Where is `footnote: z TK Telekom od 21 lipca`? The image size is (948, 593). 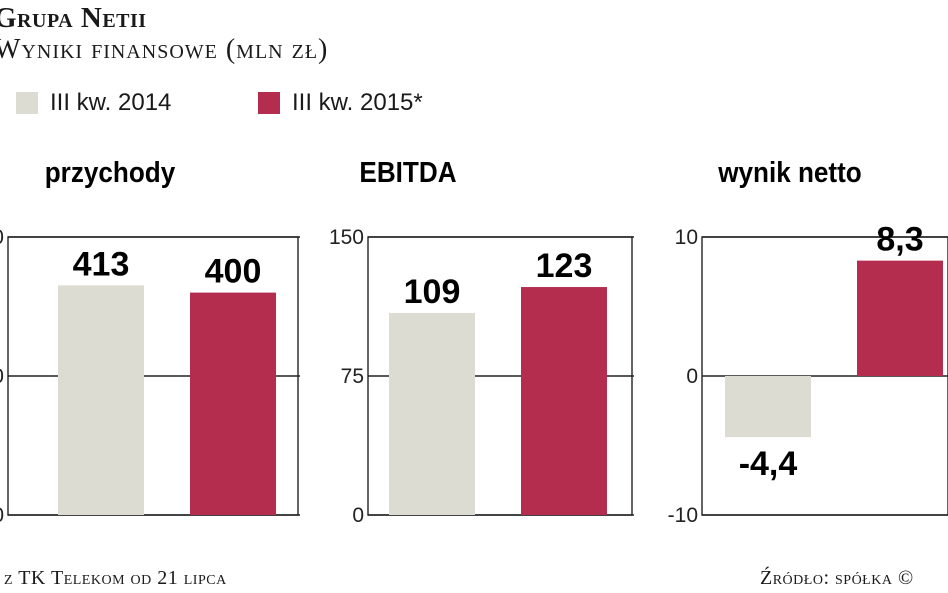
footnote: z TK Telekom od 21 lipca is located at coordinates (115, 578).